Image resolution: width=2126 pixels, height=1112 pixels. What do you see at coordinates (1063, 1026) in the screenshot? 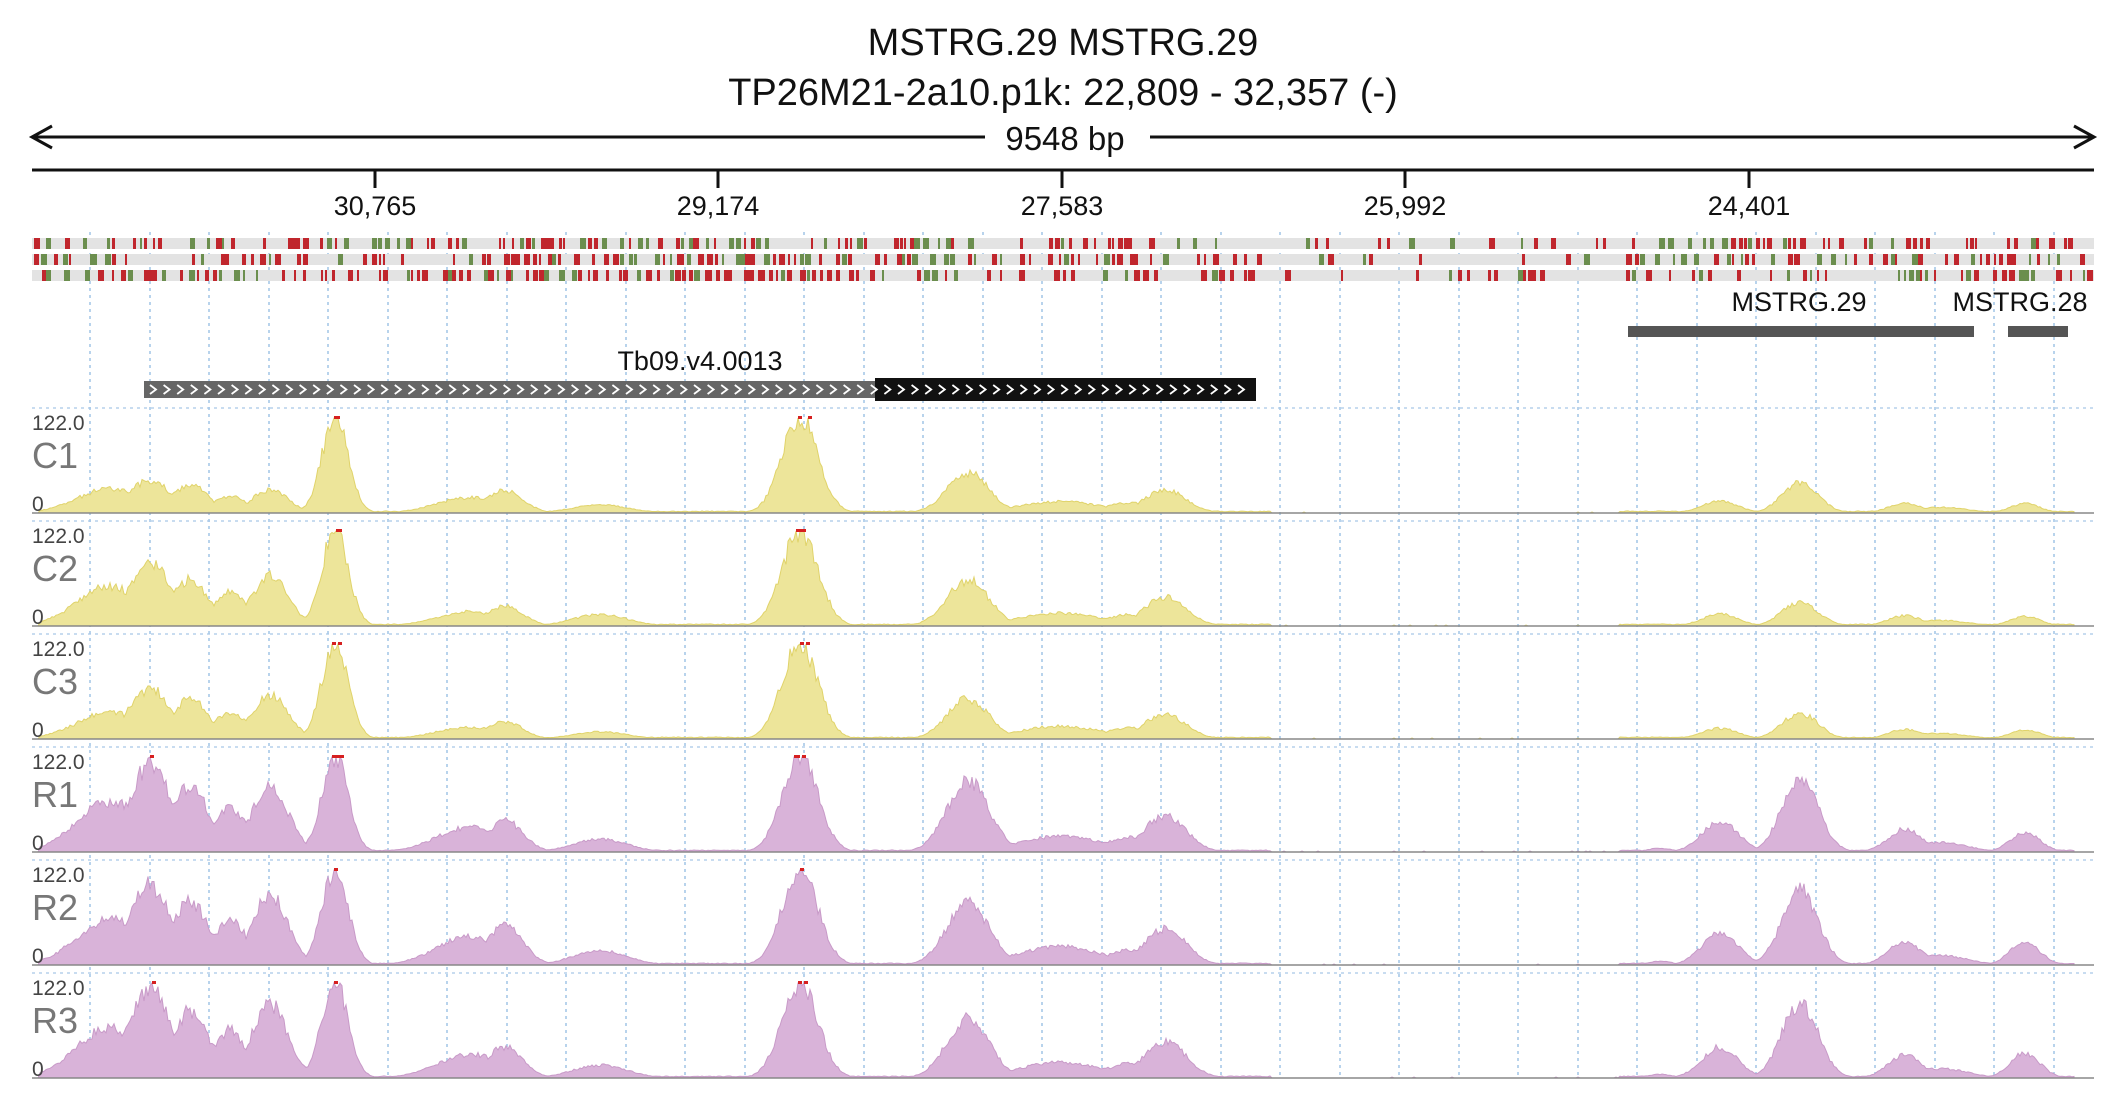
I see `coverage-track-r3: 122.0R3 0` at bounding box center [1063, 1026].